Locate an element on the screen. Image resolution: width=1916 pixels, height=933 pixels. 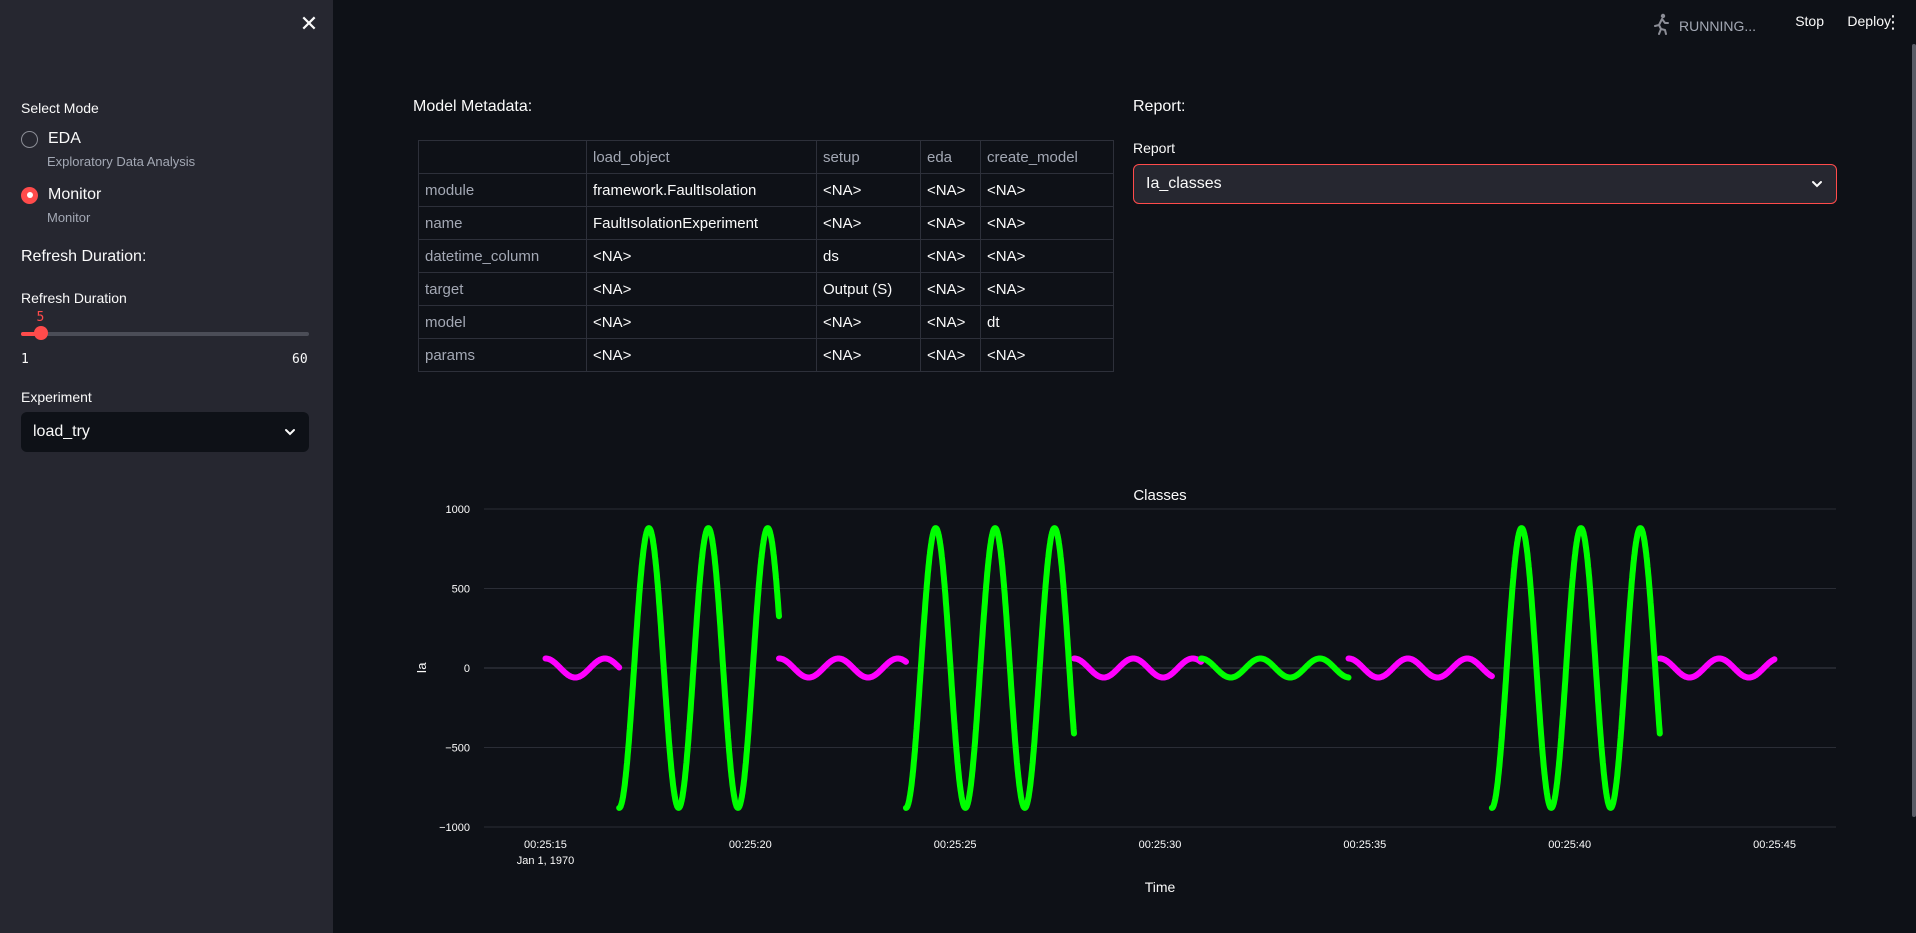
x-tick-label: 00:25:40 is located at coordinates (1569, 845).